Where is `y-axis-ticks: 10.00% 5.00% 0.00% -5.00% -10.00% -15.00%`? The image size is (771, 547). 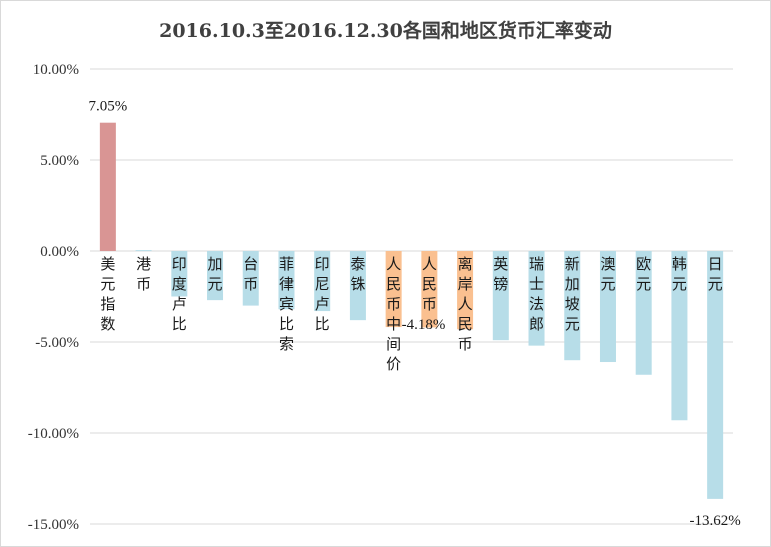 y-axis-ticks: 10.00% 5.00% 0.00% -5.00% -10.00% -15.00% is located at coordinates (53, 297).